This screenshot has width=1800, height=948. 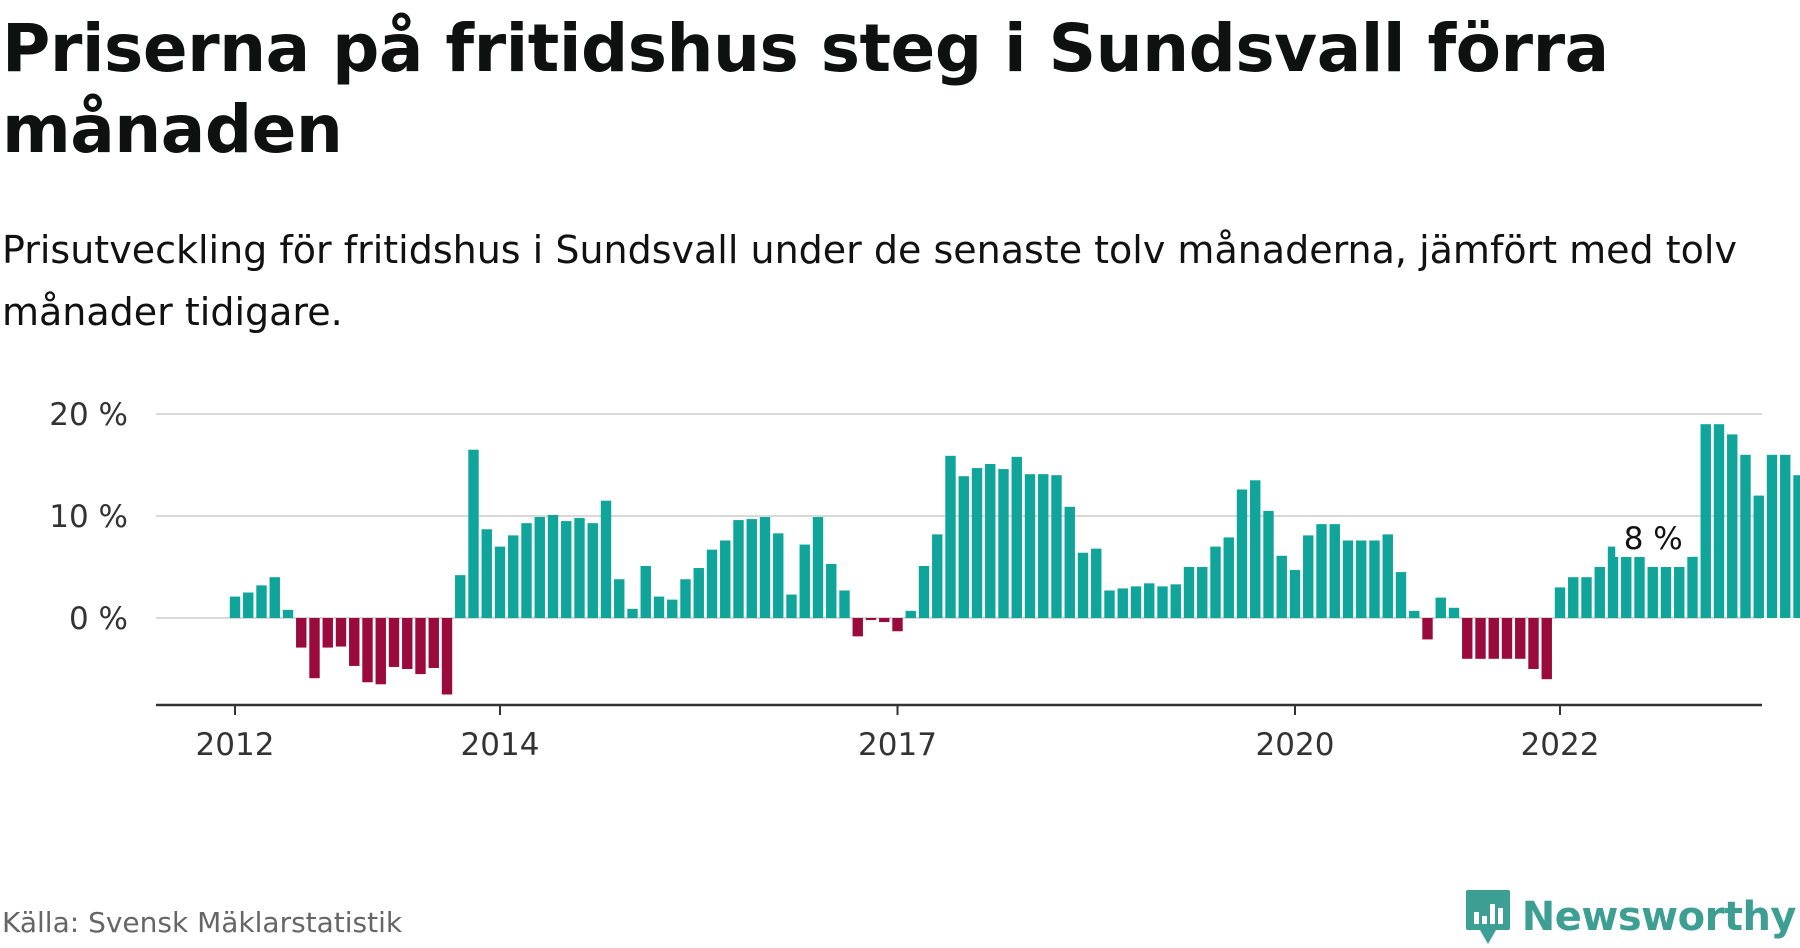 I want to click on annotation-background, so click(x=1653, y=538).